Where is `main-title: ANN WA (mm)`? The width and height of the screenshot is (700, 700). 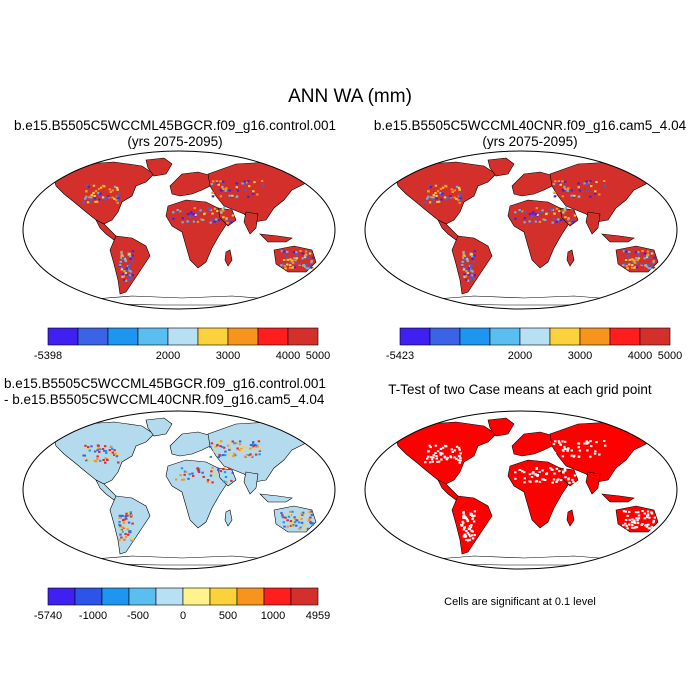
main-title: ANN WA (mm) is located at coordinates (350, 96).